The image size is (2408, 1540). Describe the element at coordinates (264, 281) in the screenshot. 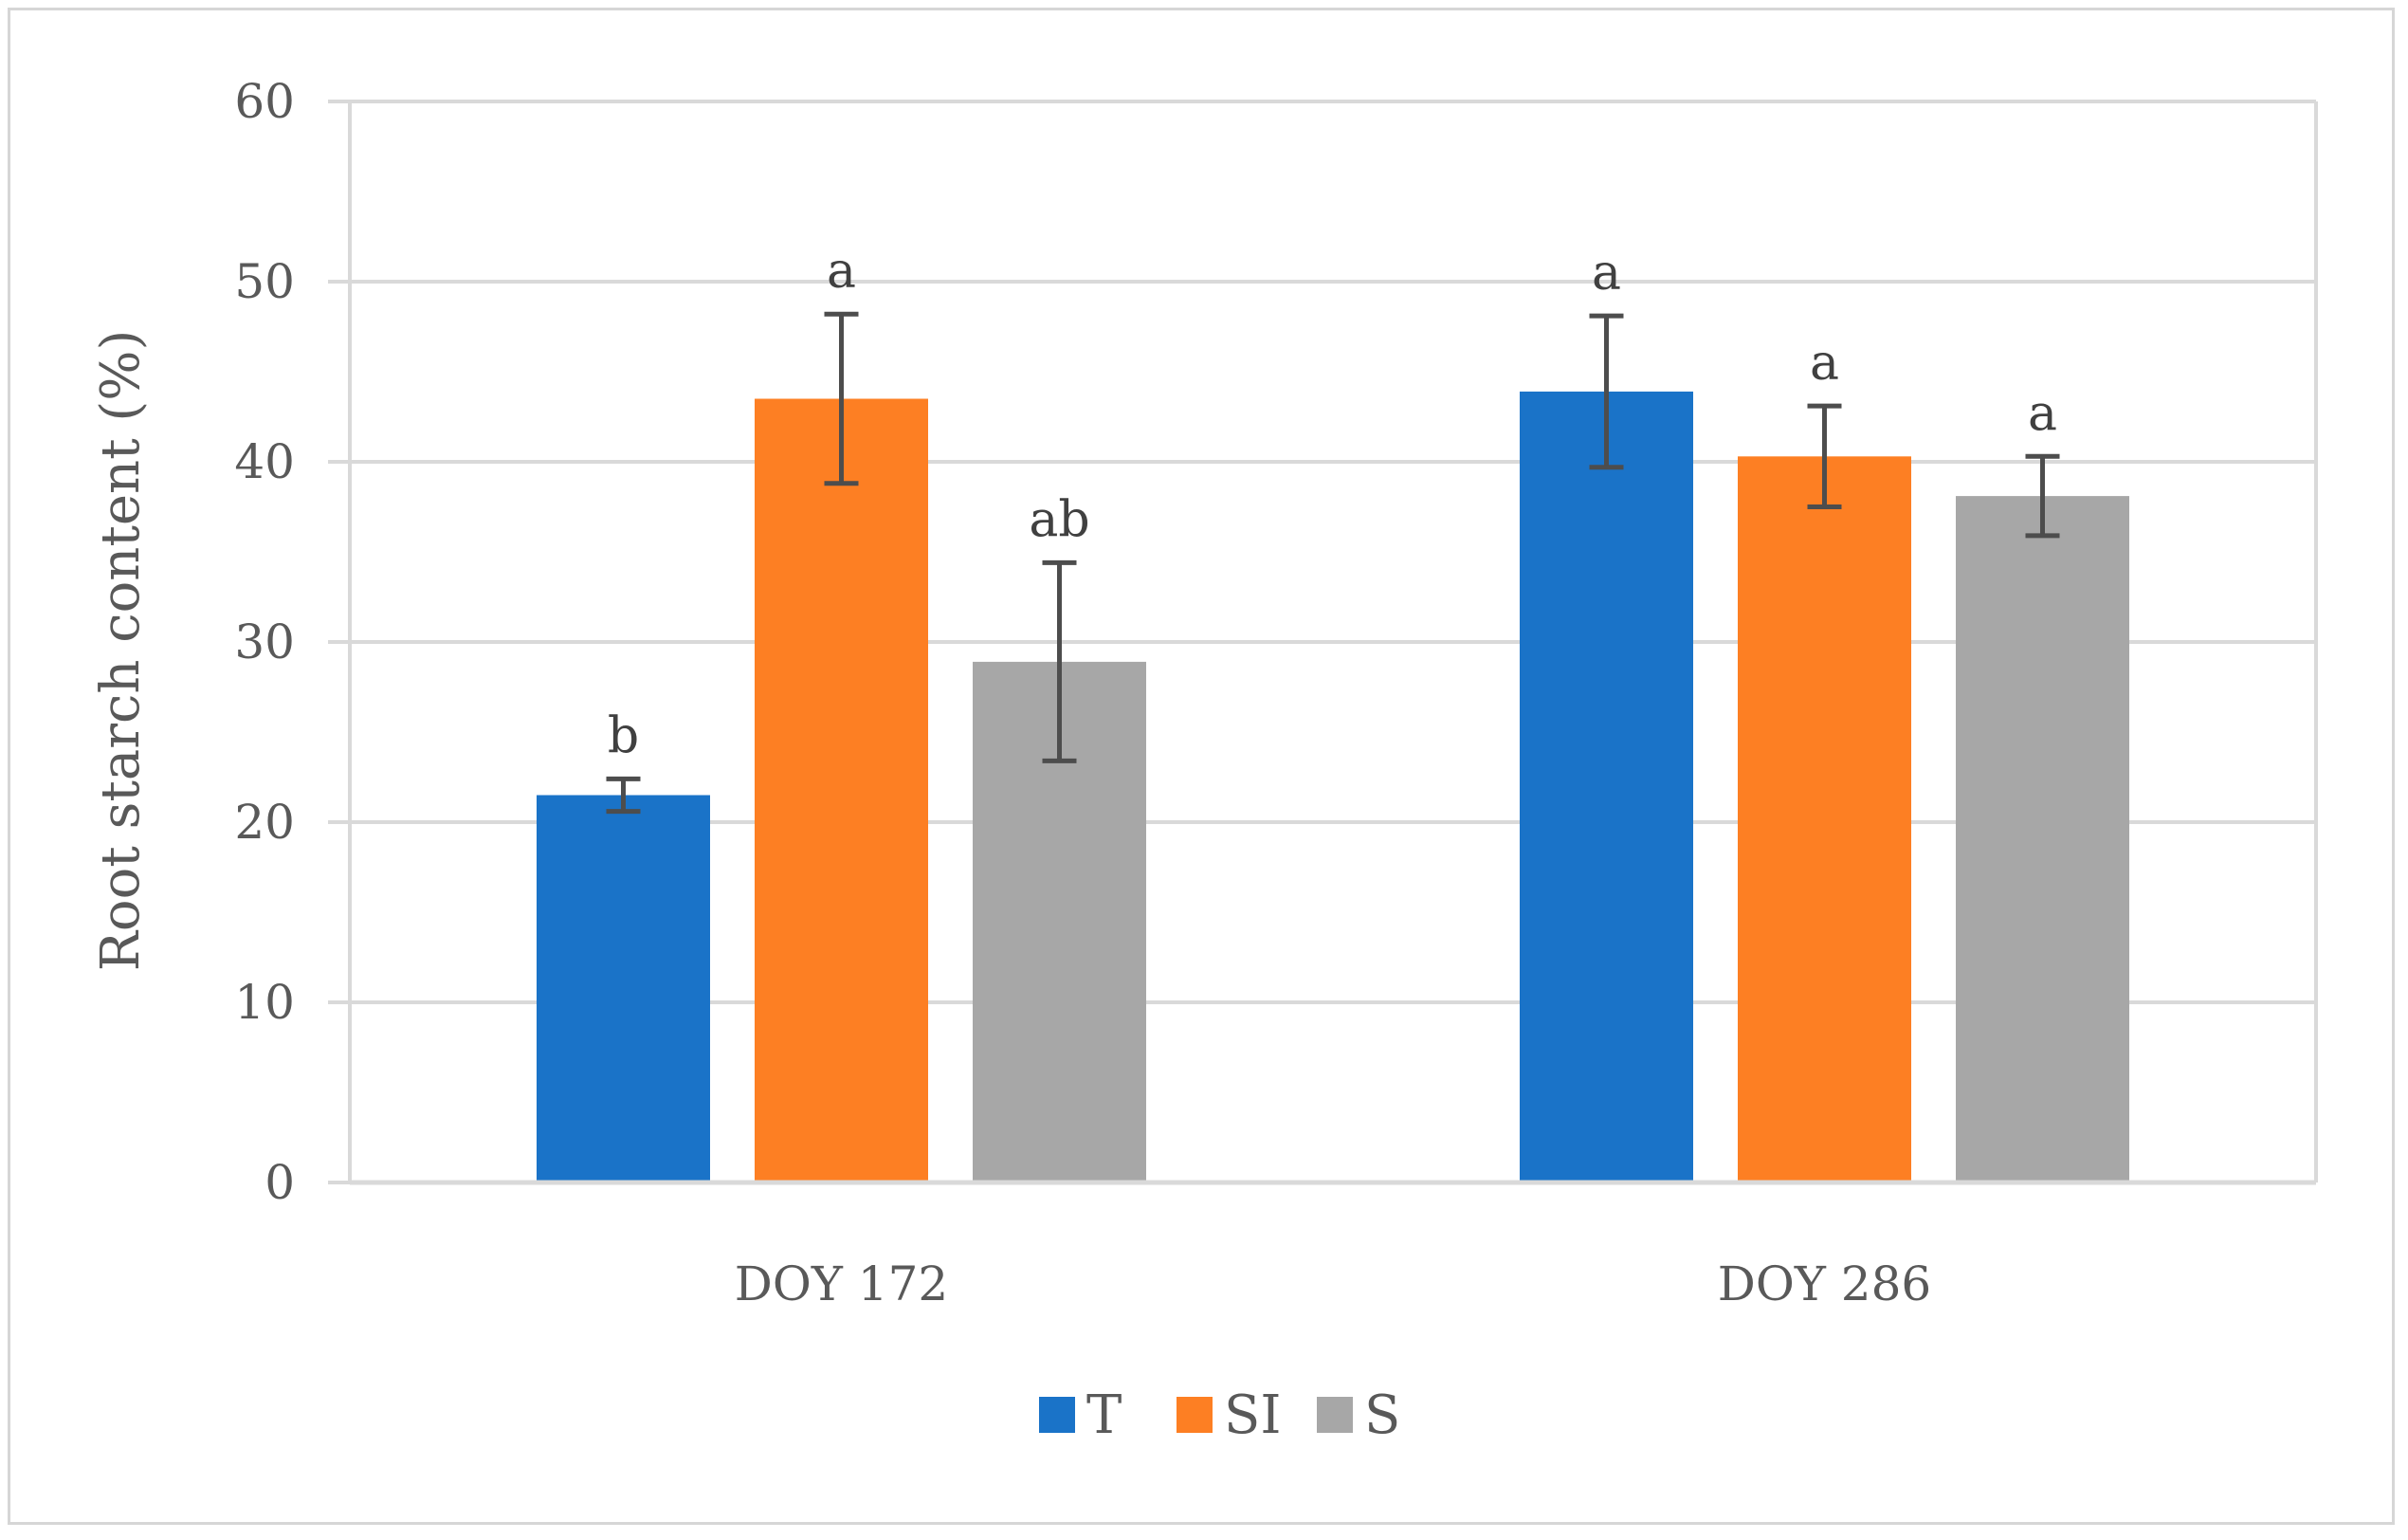

I see `y-tick-label: 50` at that location.